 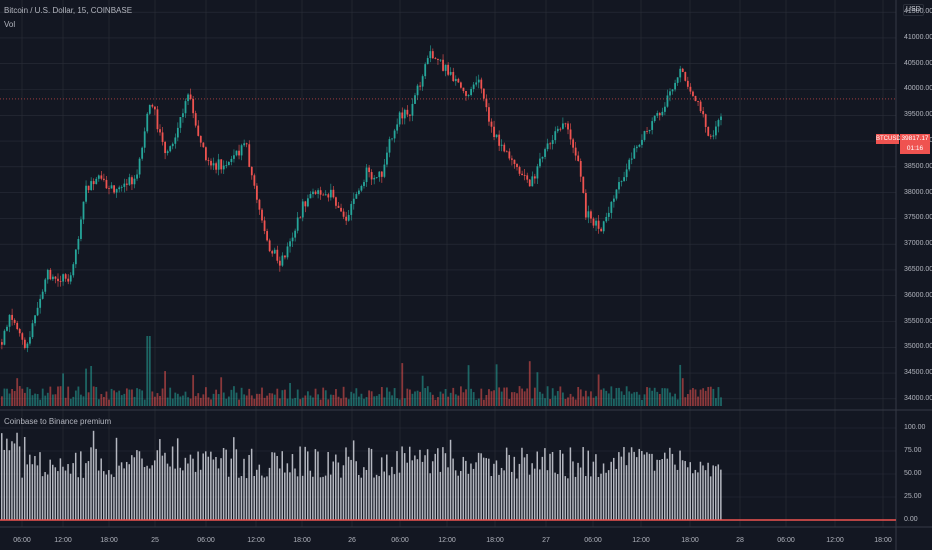 I want to click on time-tick-label: 06:00, so click(x=786, y=540).